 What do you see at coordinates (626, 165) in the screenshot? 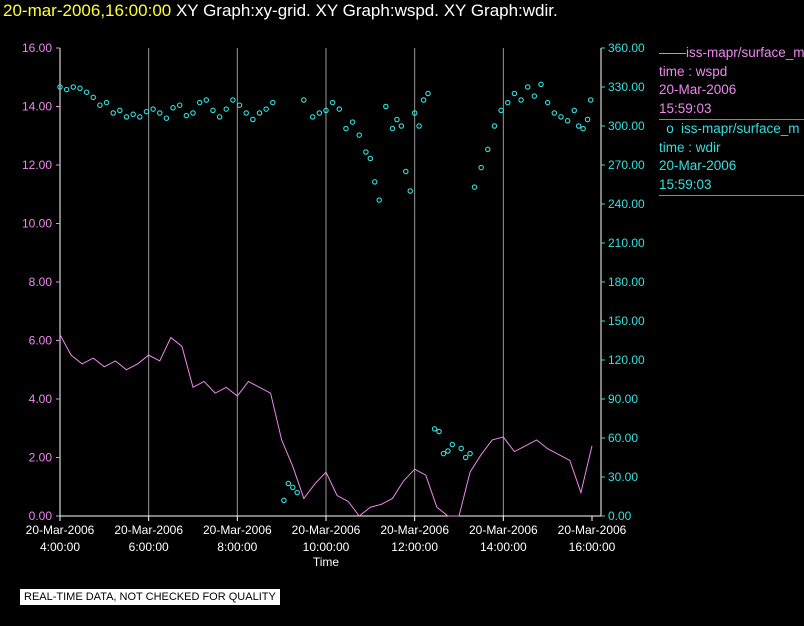
I see `right-tick-label: 270.00` at bounding box center [626, 165].